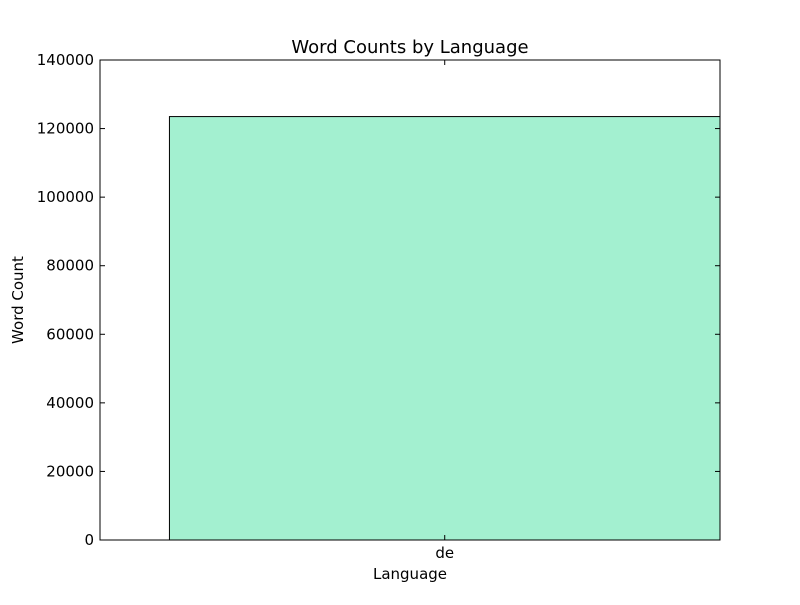  Describe the element at coordinates (65, 60) in the screenshot. I see `y-tick-label: 140000` at that location.